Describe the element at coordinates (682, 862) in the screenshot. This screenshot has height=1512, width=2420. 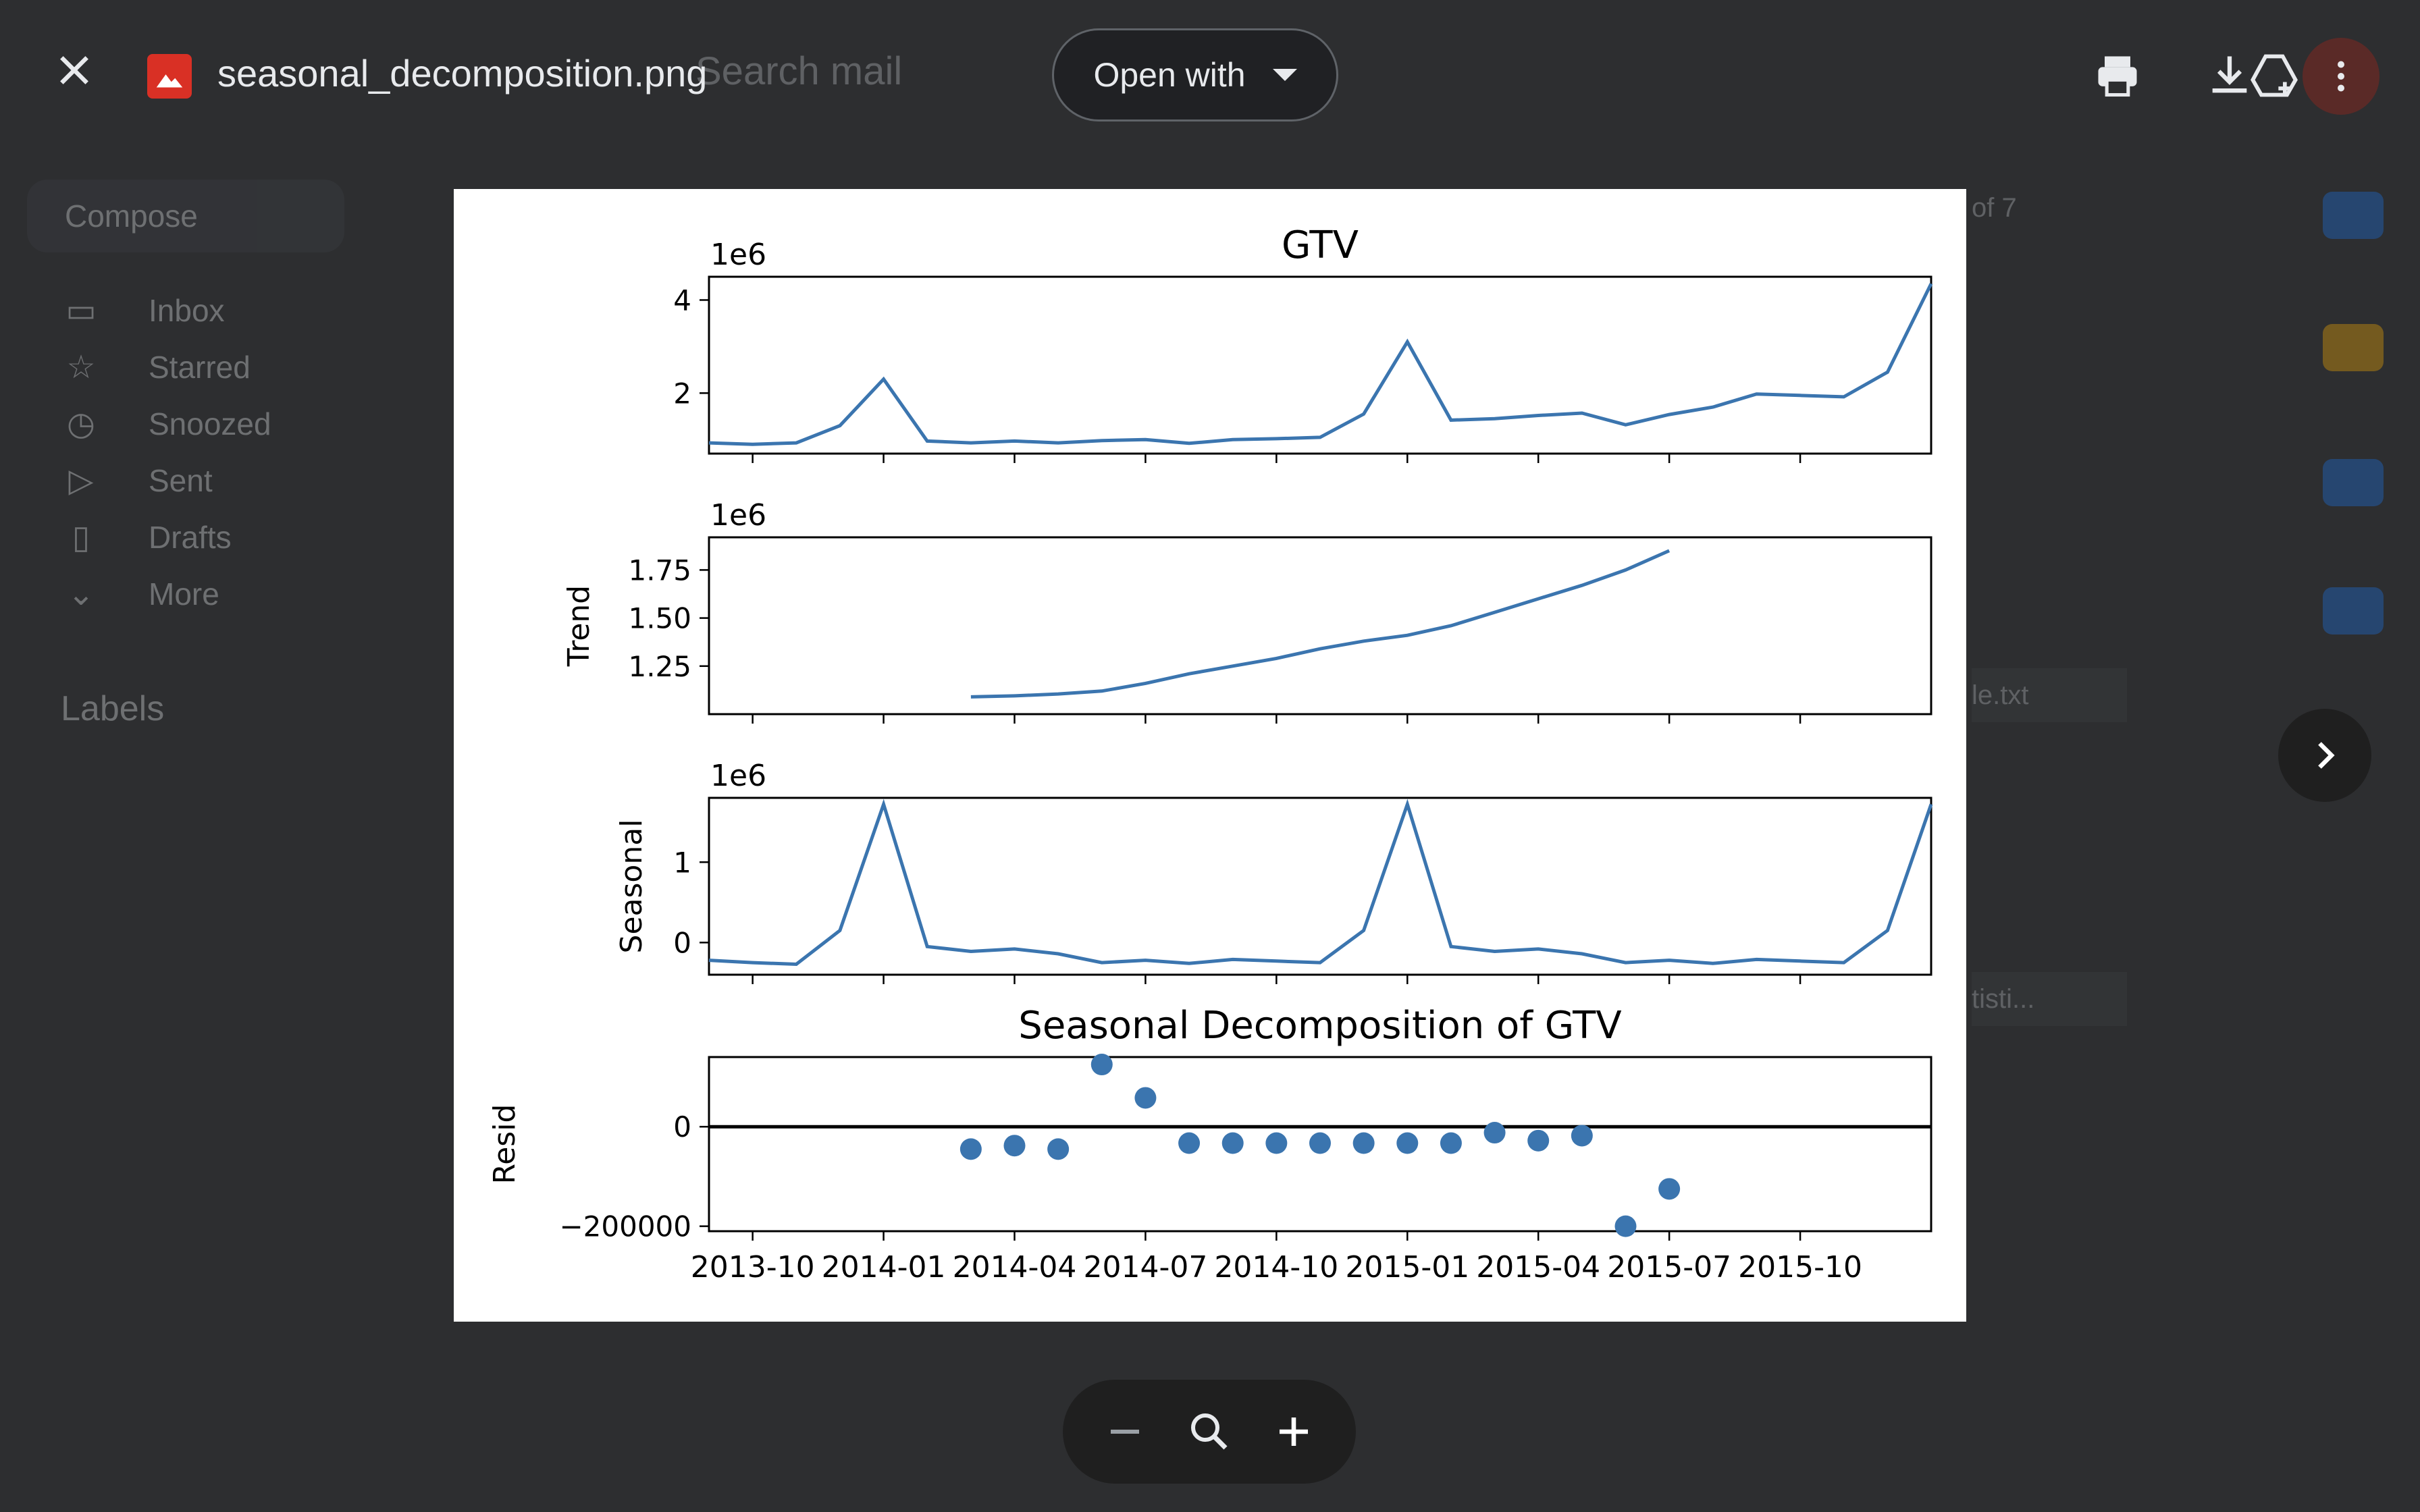
I see `y-tick-label: 1` at that location.